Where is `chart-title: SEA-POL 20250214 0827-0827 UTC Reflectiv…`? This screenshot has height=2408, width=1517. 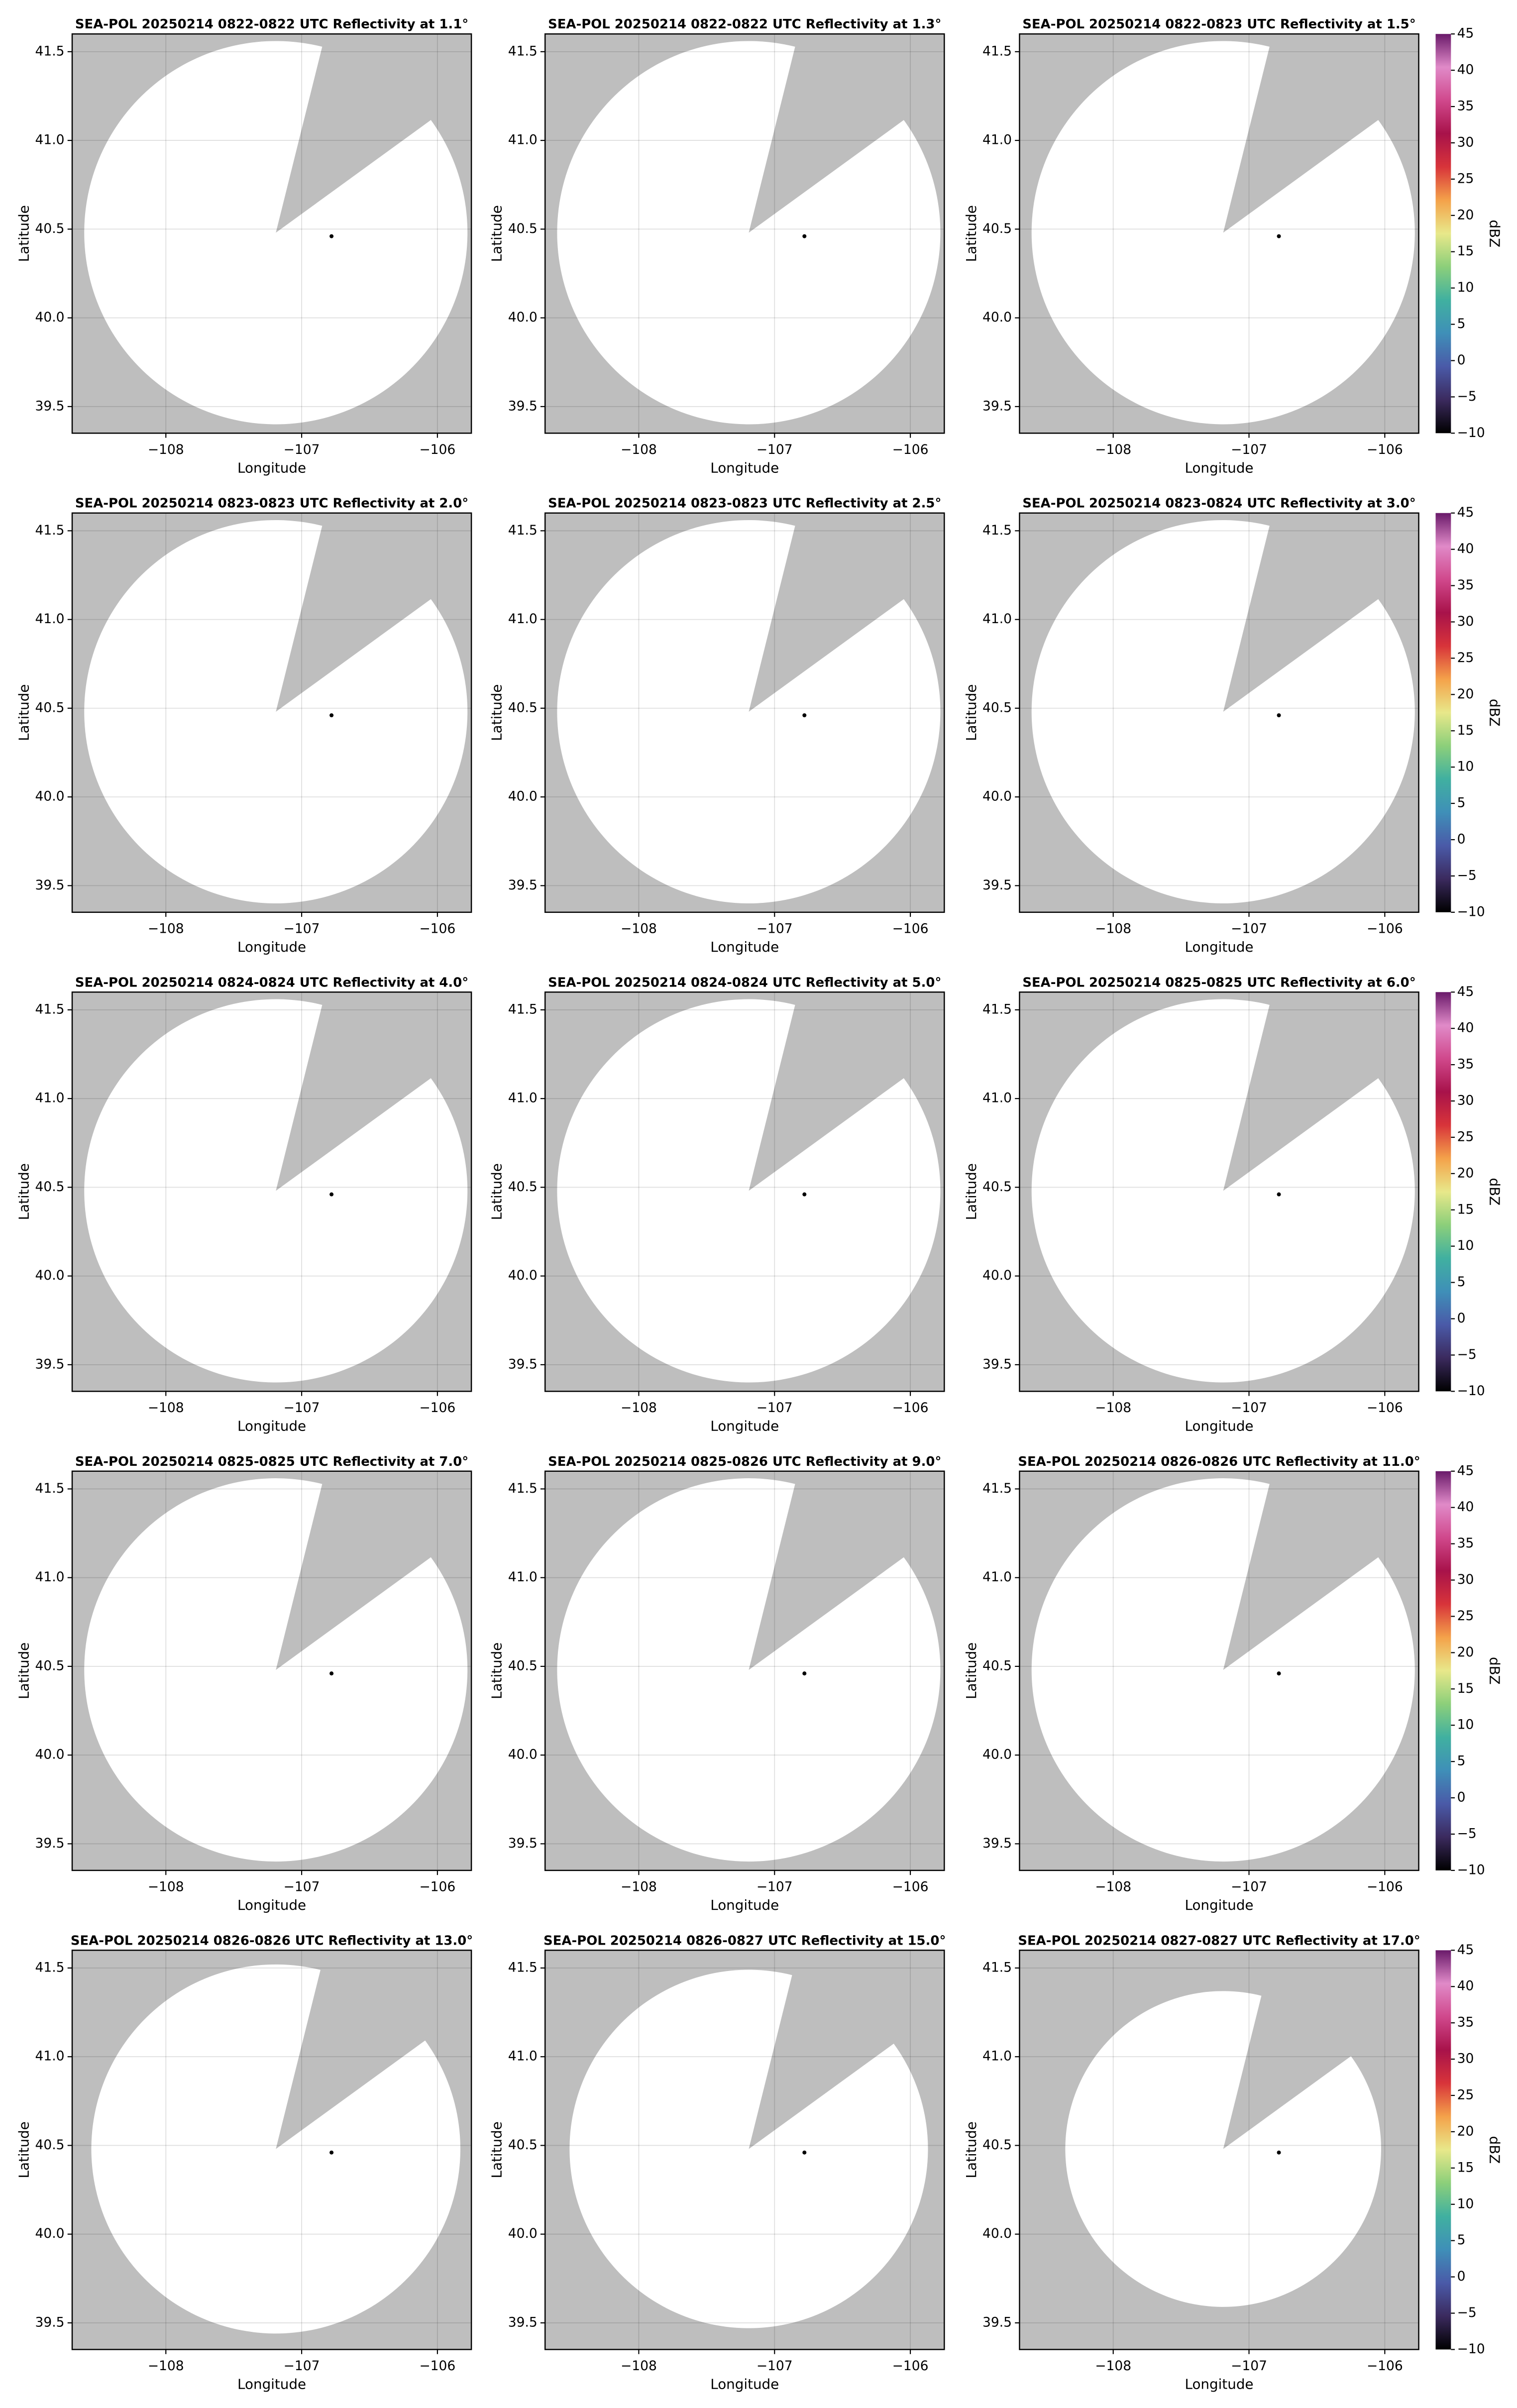
chart-title: SEA-POL 20250214 0827-0827 UTC Reflectiv… is located at coordinates (1219, 1941).